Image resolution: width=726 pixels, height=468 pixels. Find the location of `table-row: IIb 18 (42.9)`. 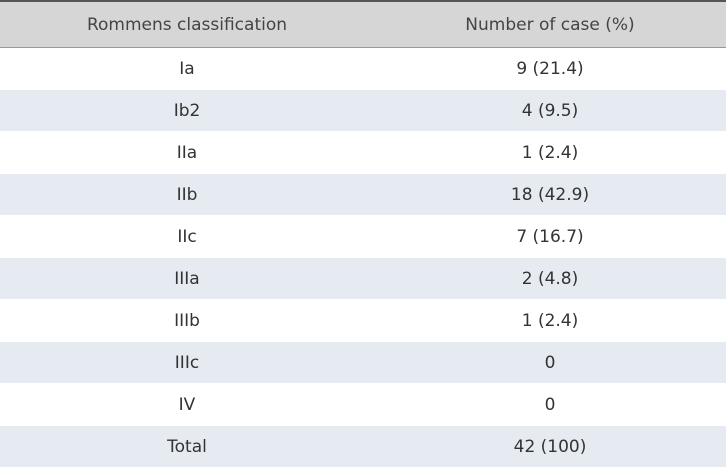

table-row: IIb 18 (42.9) is located at coordinates (363, 194).